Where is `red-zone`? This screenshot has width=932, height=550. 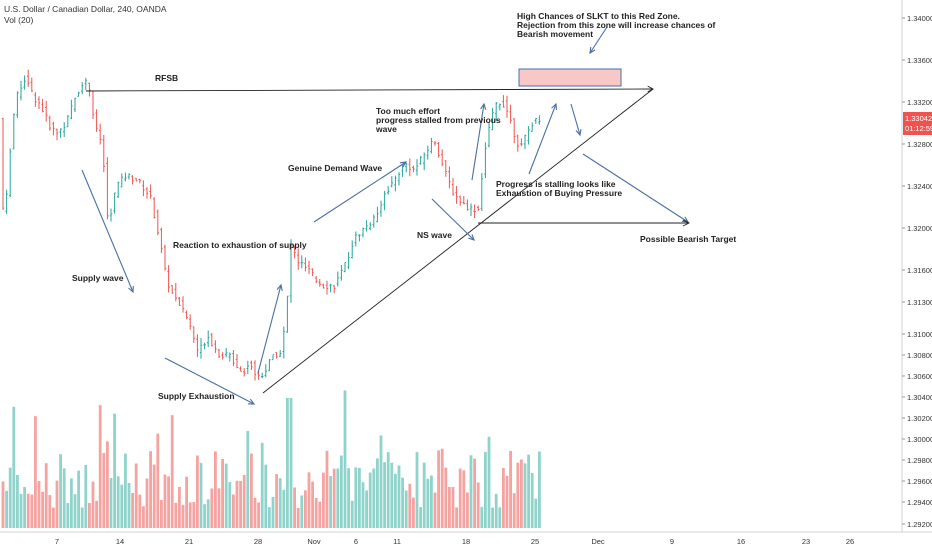
red-zone is located at coordinates (570, 77).